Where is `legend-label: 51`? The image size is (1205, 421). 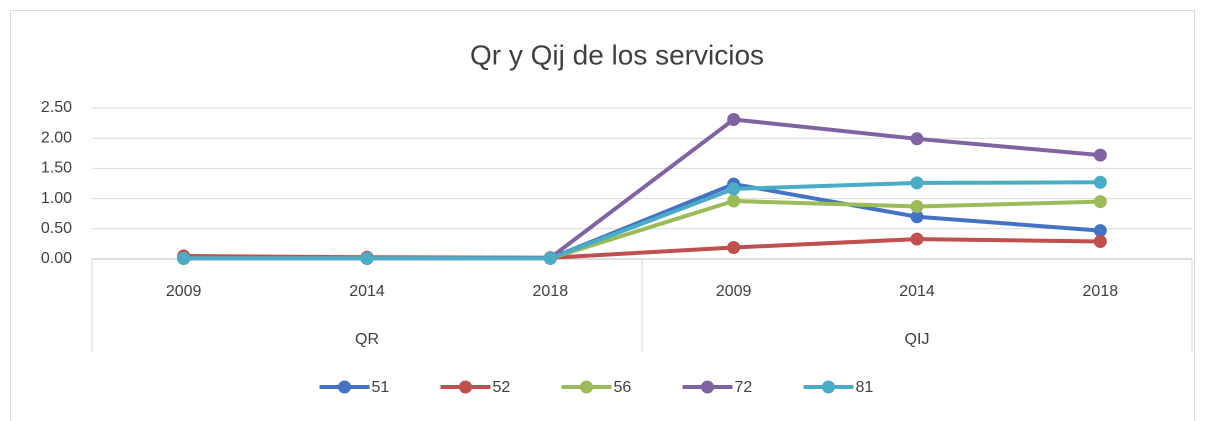 legend-label: 51 is located at coordinates (381, 387).